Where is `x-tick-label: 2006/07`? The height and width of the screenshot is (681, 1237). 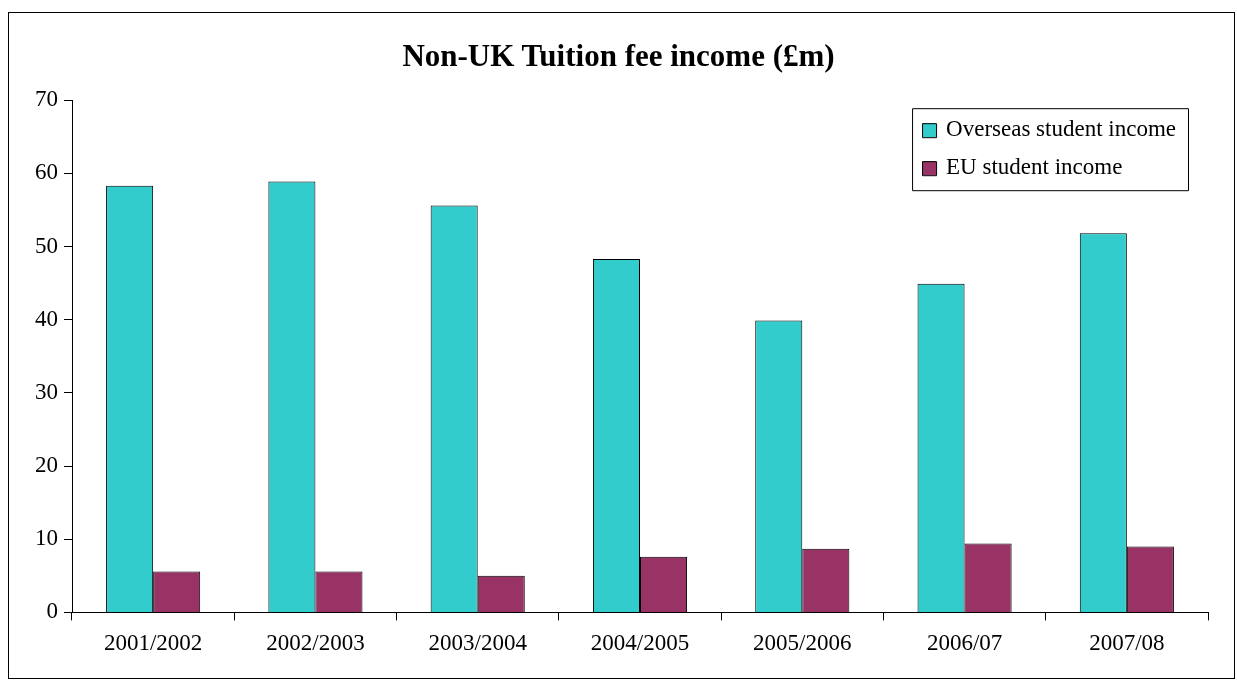 x-tick-label: 2006/07 is located at coordinates (964, 643).